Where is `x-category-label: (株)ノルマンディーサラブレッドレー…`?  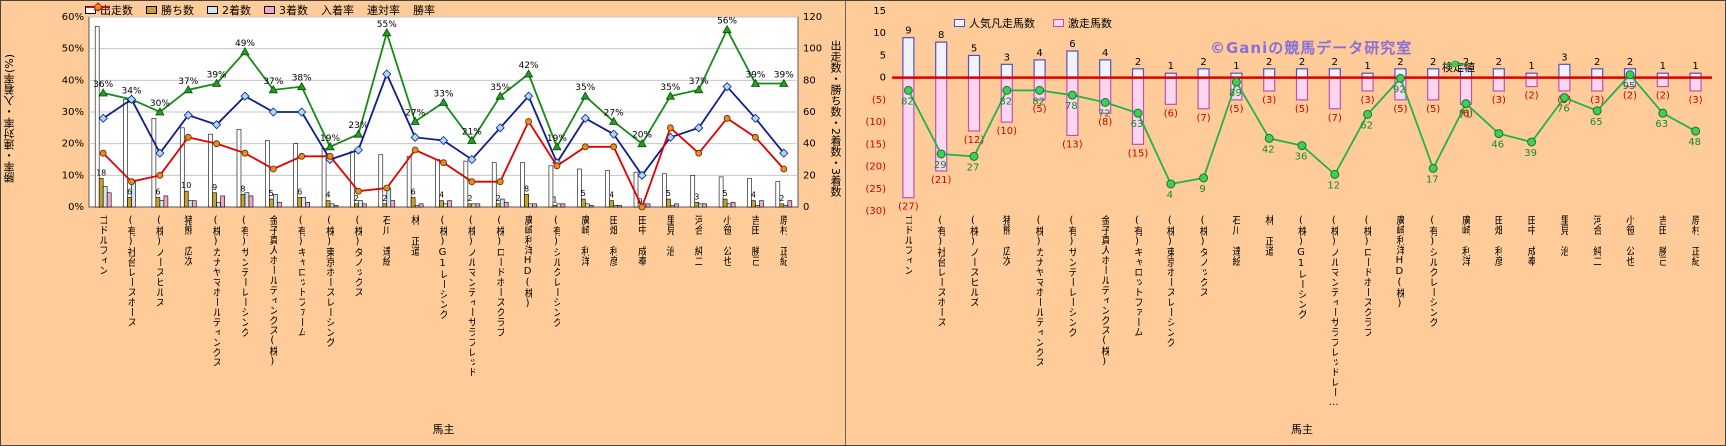 x-category-label: (株)ノルマンディーサラブレッドレー… is located at coordinates (1333, 311).